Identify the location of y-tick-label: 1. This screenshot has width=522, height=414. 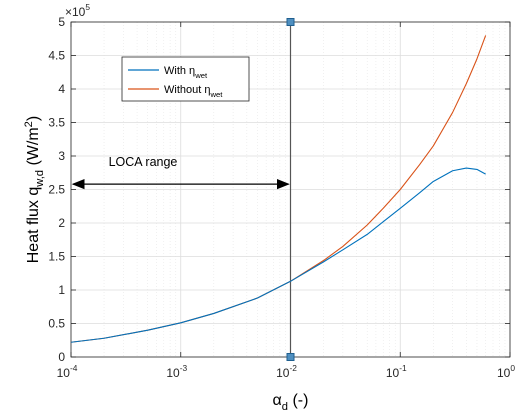
(61, 290).